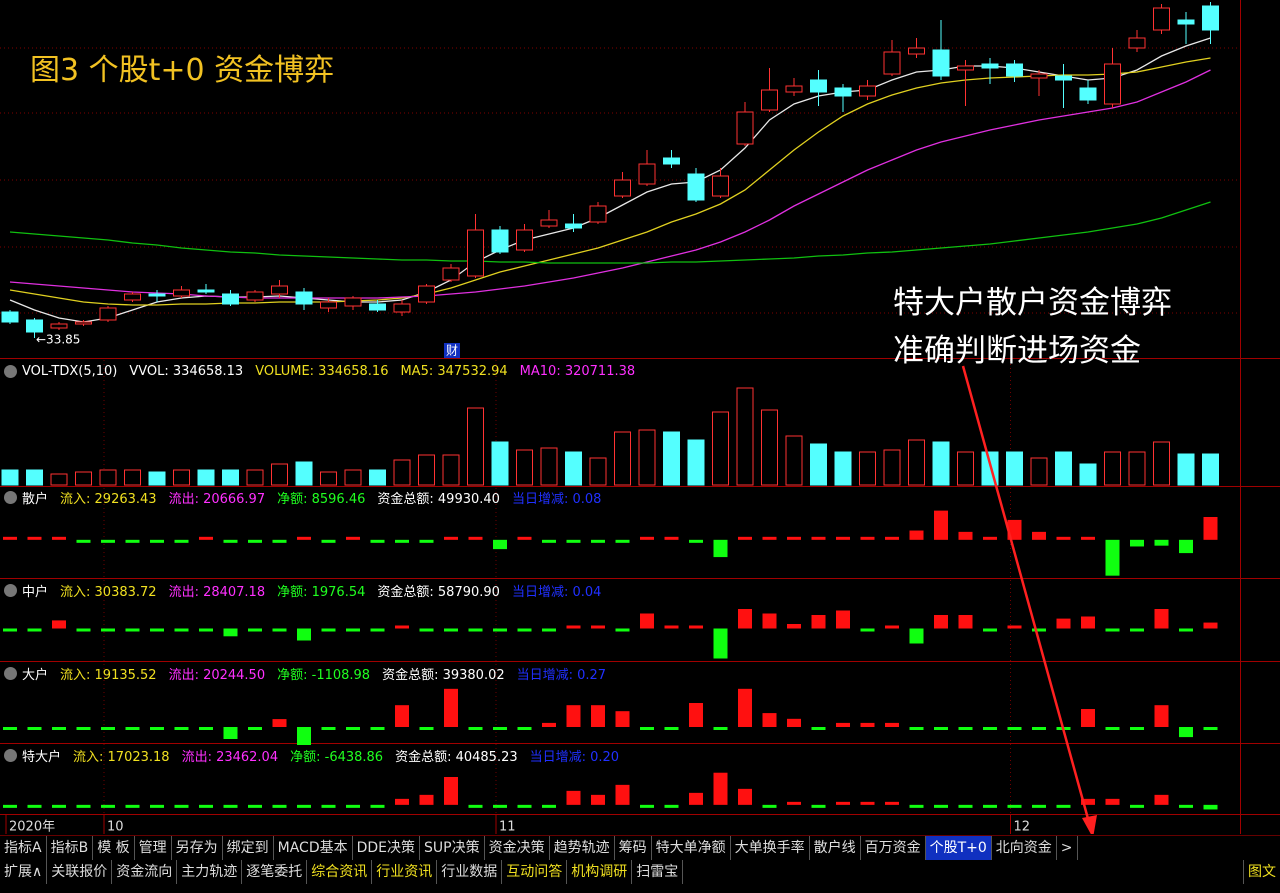 Image resolution: width=1280 pixels, height=893 pixels. Describe the element at coordinates (24, 872) in the screenshot. I see `link-tab: 扩展∧` at that location.